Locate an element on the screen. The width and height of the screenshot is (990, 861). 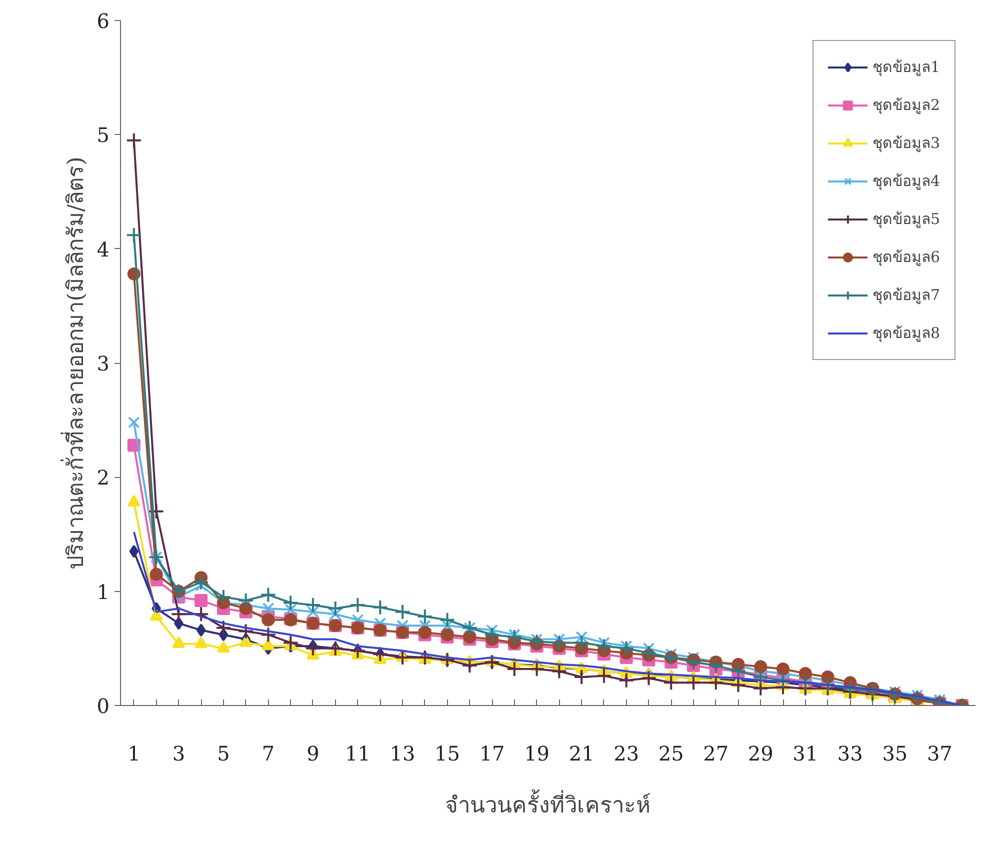
x-tick-label: 7 is located at coordinates (268, 754).